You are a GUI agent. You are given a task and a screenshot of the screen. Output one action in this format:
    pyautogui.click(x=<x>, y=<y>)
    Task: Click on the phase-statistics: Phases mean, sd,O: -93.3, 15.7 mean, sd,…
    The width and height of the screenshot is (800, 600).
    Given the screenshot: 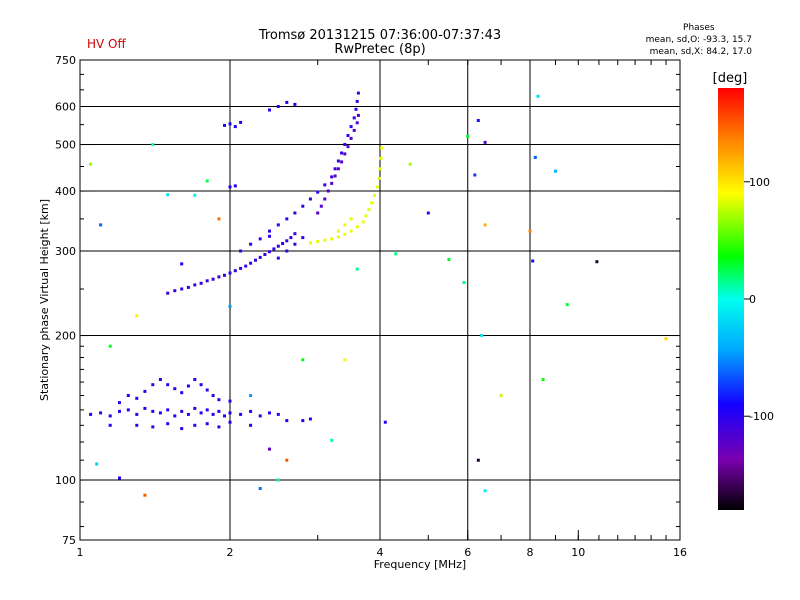 What is the action you would take?
    pyautogui.click(x=699, y=40)
    